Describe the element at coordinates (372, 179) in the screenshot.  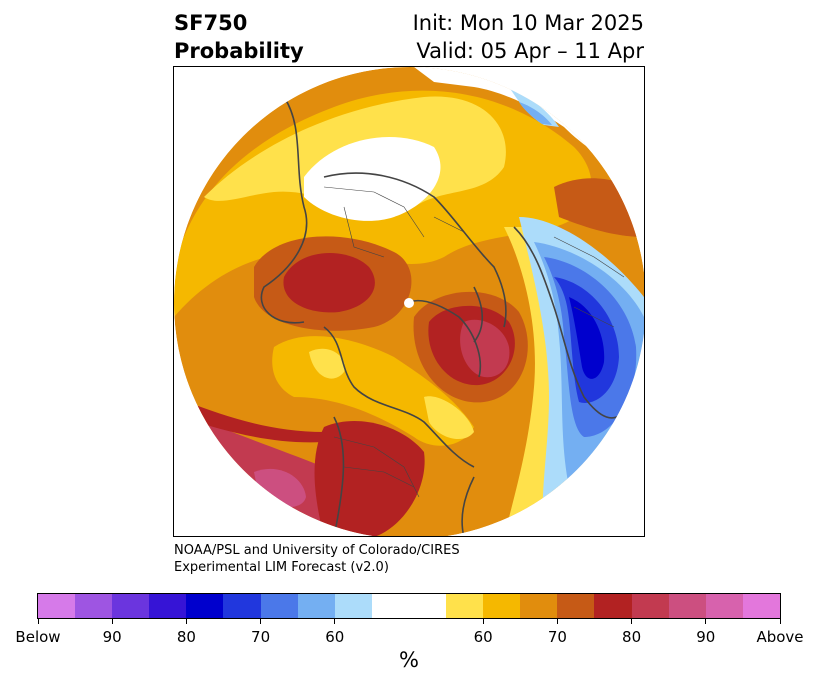
I see `region-white-north` at that location.